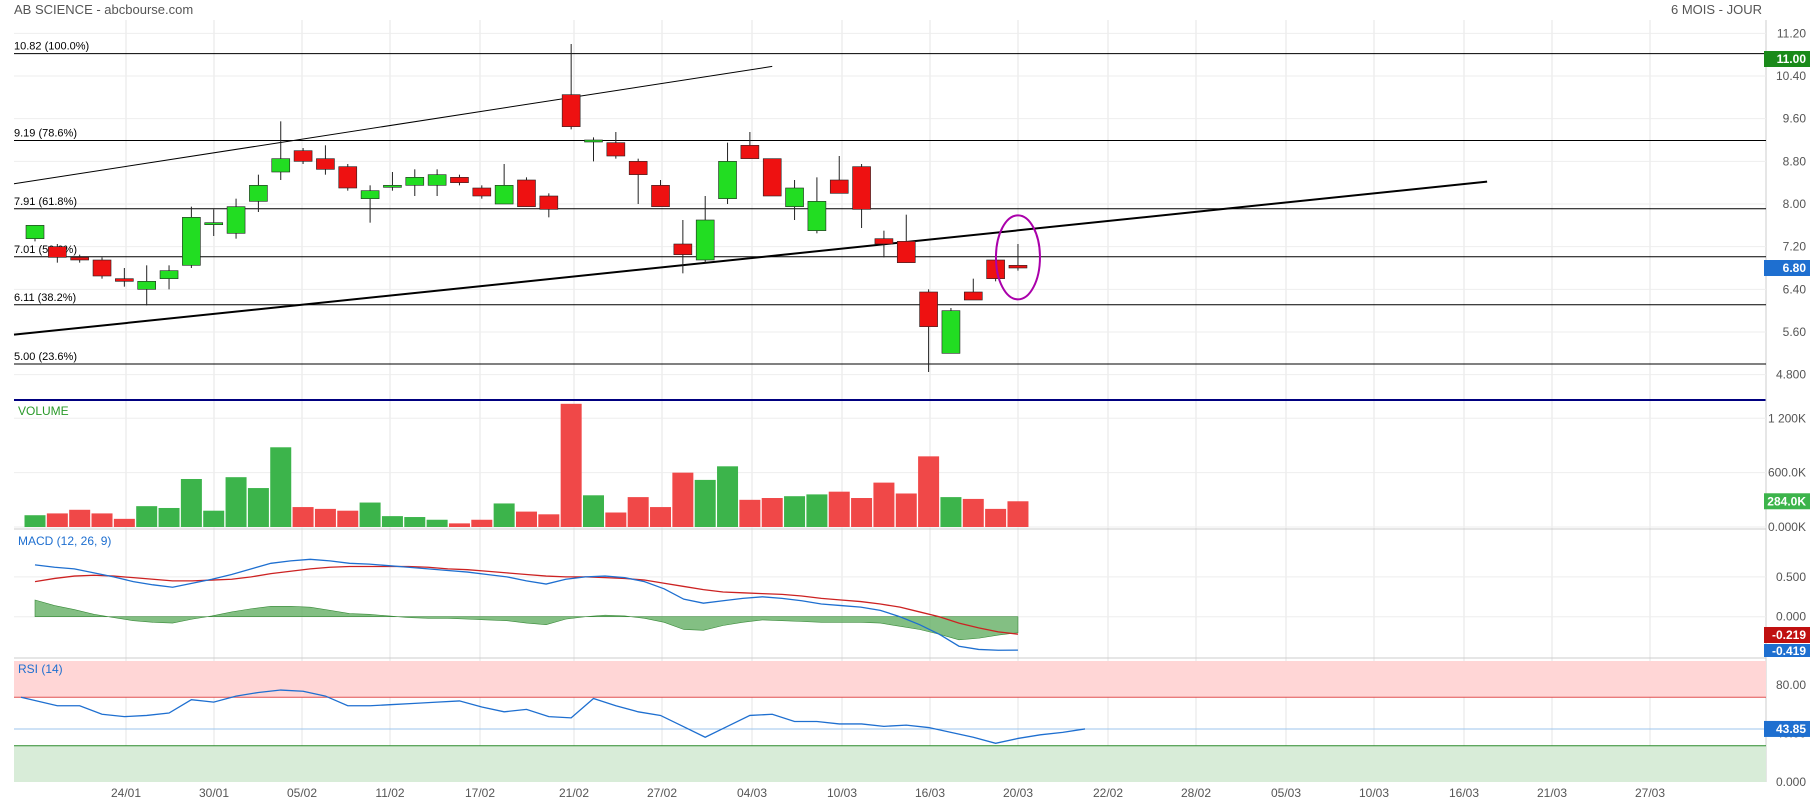 This screenshot has width=1810, height=802. Describe the element at coordinates (1787, 650) in the screenshot. I see `macd-value-badge` at that location.